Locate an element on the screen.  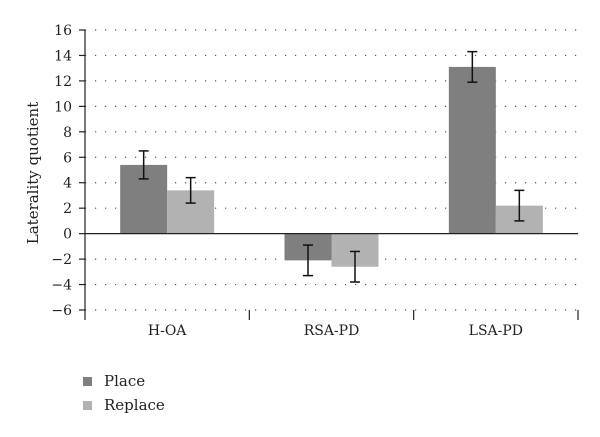
x-tick-label: RSA-PD is located at coordinates (332, 331).